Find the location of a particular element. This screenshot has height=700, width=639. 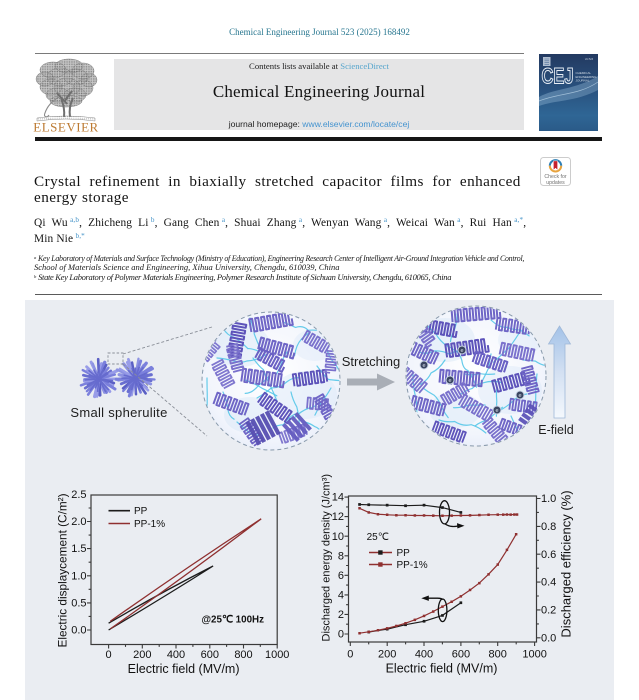

svg-text: 0.8 is located at coordinates (548, 527).